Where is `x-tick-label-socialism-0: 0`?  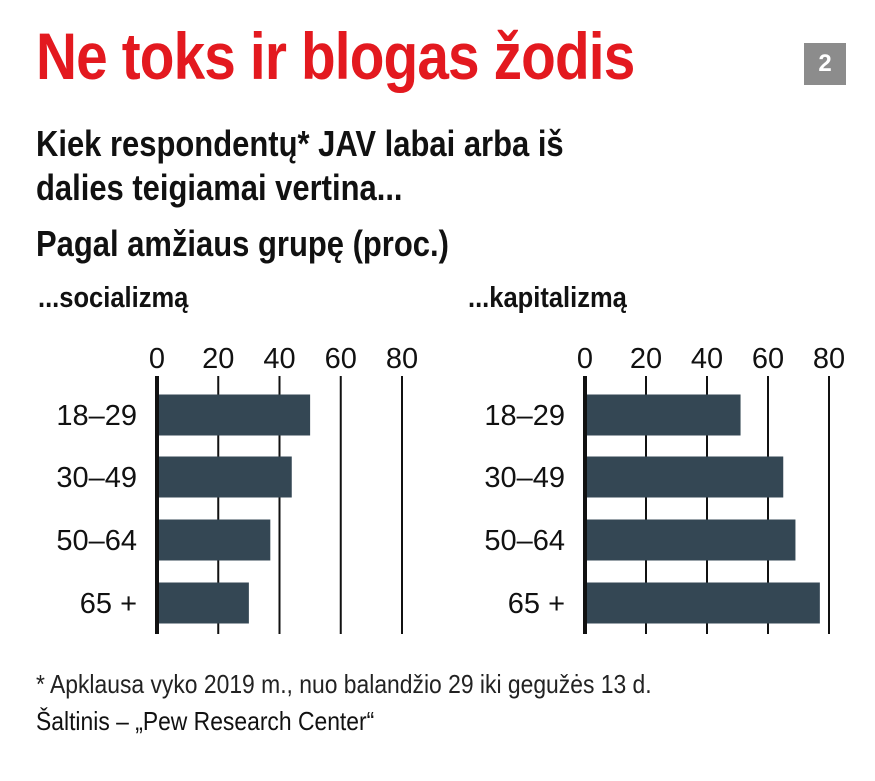 x-tick-label-socialism-0: 0 is located at coordinates (157, 359).